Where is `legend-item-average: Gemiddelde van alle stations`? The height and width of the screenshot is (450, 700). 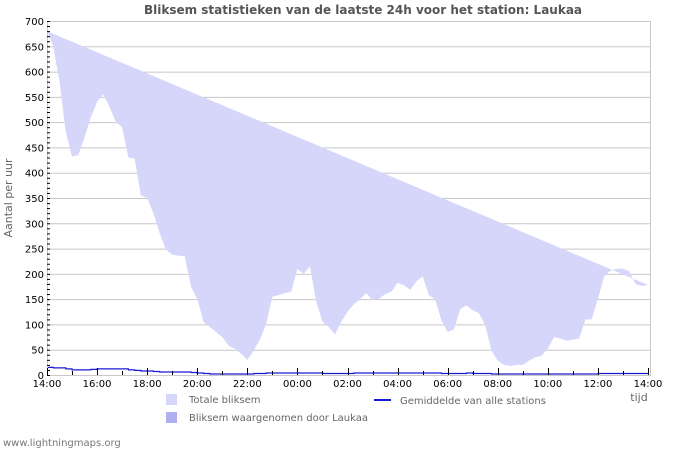 legend-item-average: Gemiddelde van alle stations is located at coordinates (460, 401).